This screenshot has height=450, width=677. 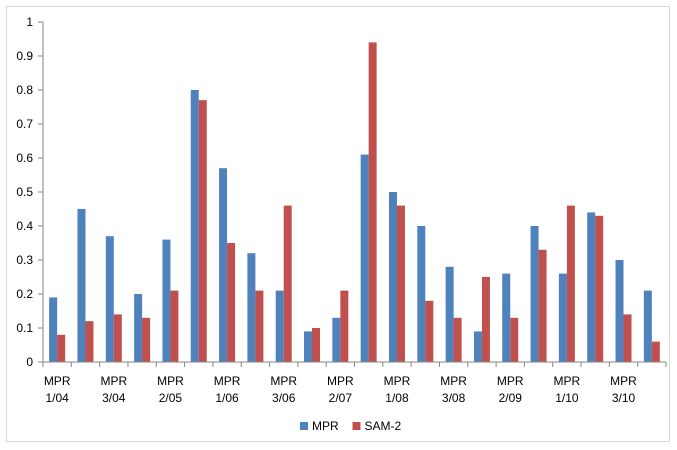 What do you see at coordinates (24, 158) in the screenshot?
I see `y-tick-label: 0.6` at bounding box center [24, 158].